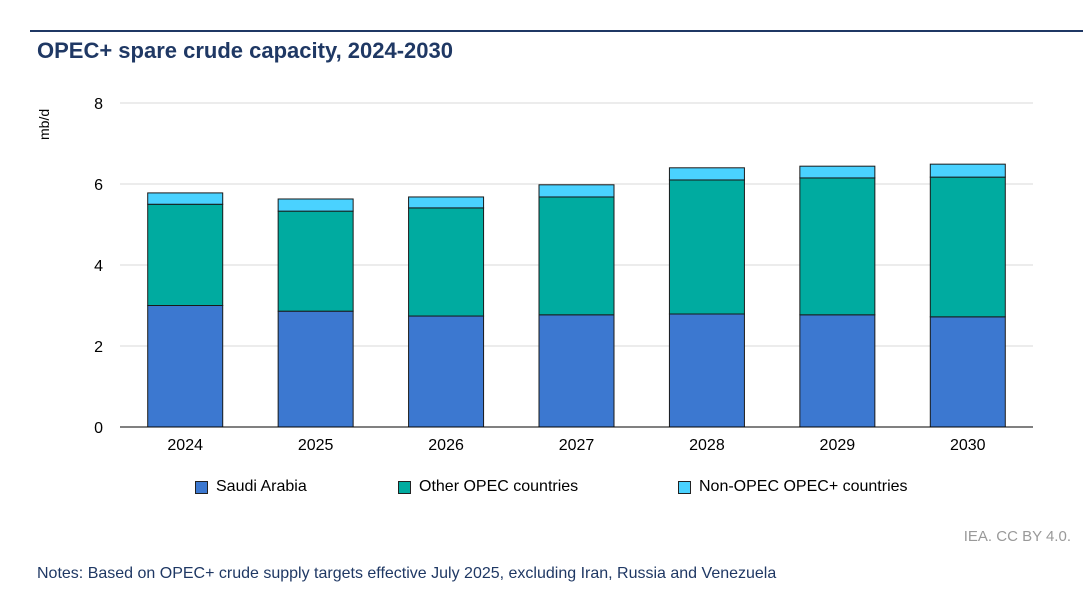 Image resolution: width=1083 pixels, height=612 pixels. Describe the element at coordinates (446, 445) in the screenshot. I see `x-tick-label: 2026` at that location.